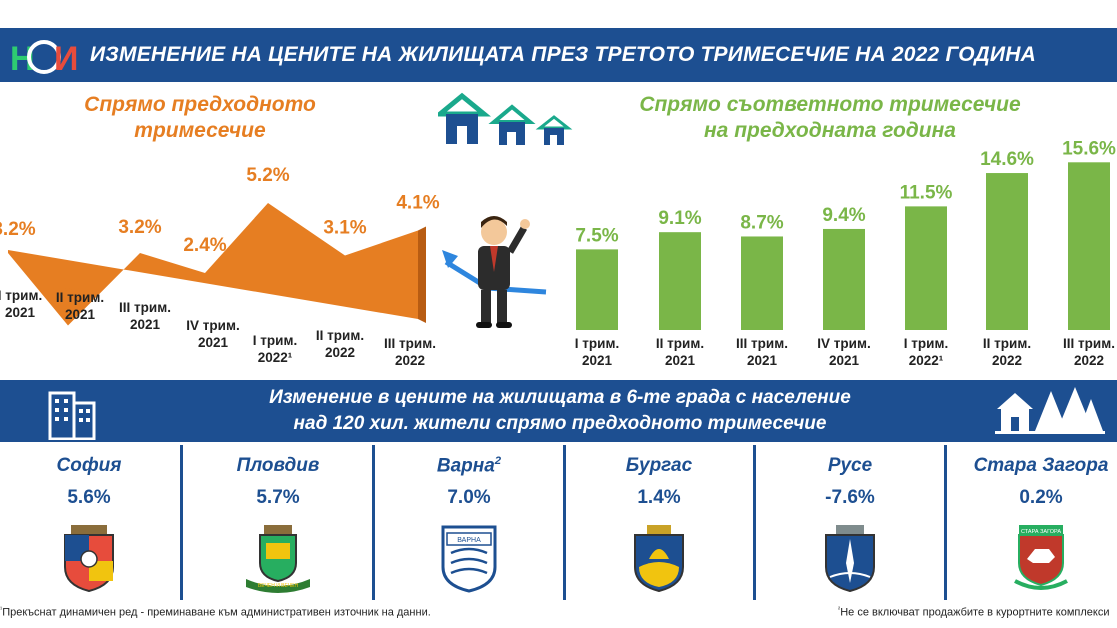  What do you see at coordinates (422, 274) in the screenshot?
I see `area-side-shape` at bounding box center [422, 274].